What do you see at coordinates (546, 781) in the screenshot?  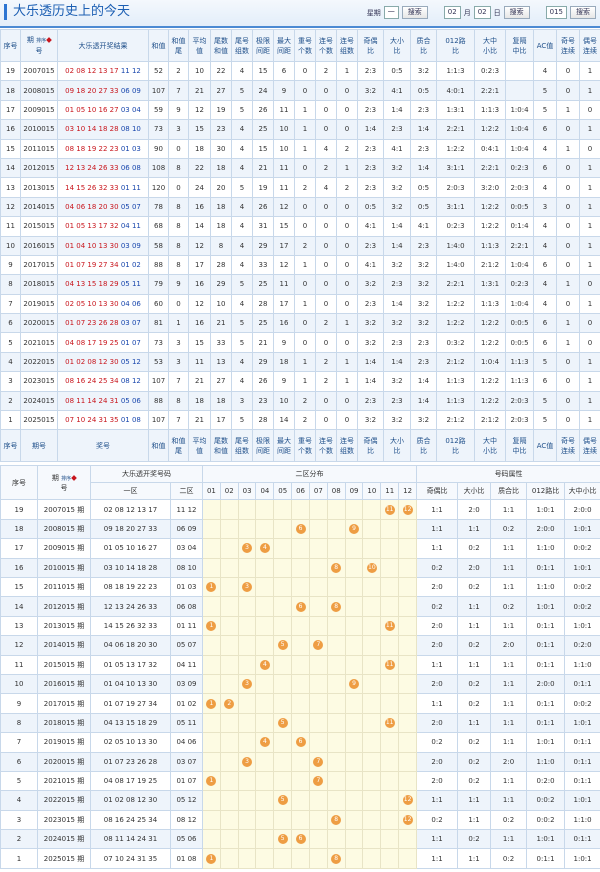 I see `cell: 0:2:0` at bounding box center [546, 781].